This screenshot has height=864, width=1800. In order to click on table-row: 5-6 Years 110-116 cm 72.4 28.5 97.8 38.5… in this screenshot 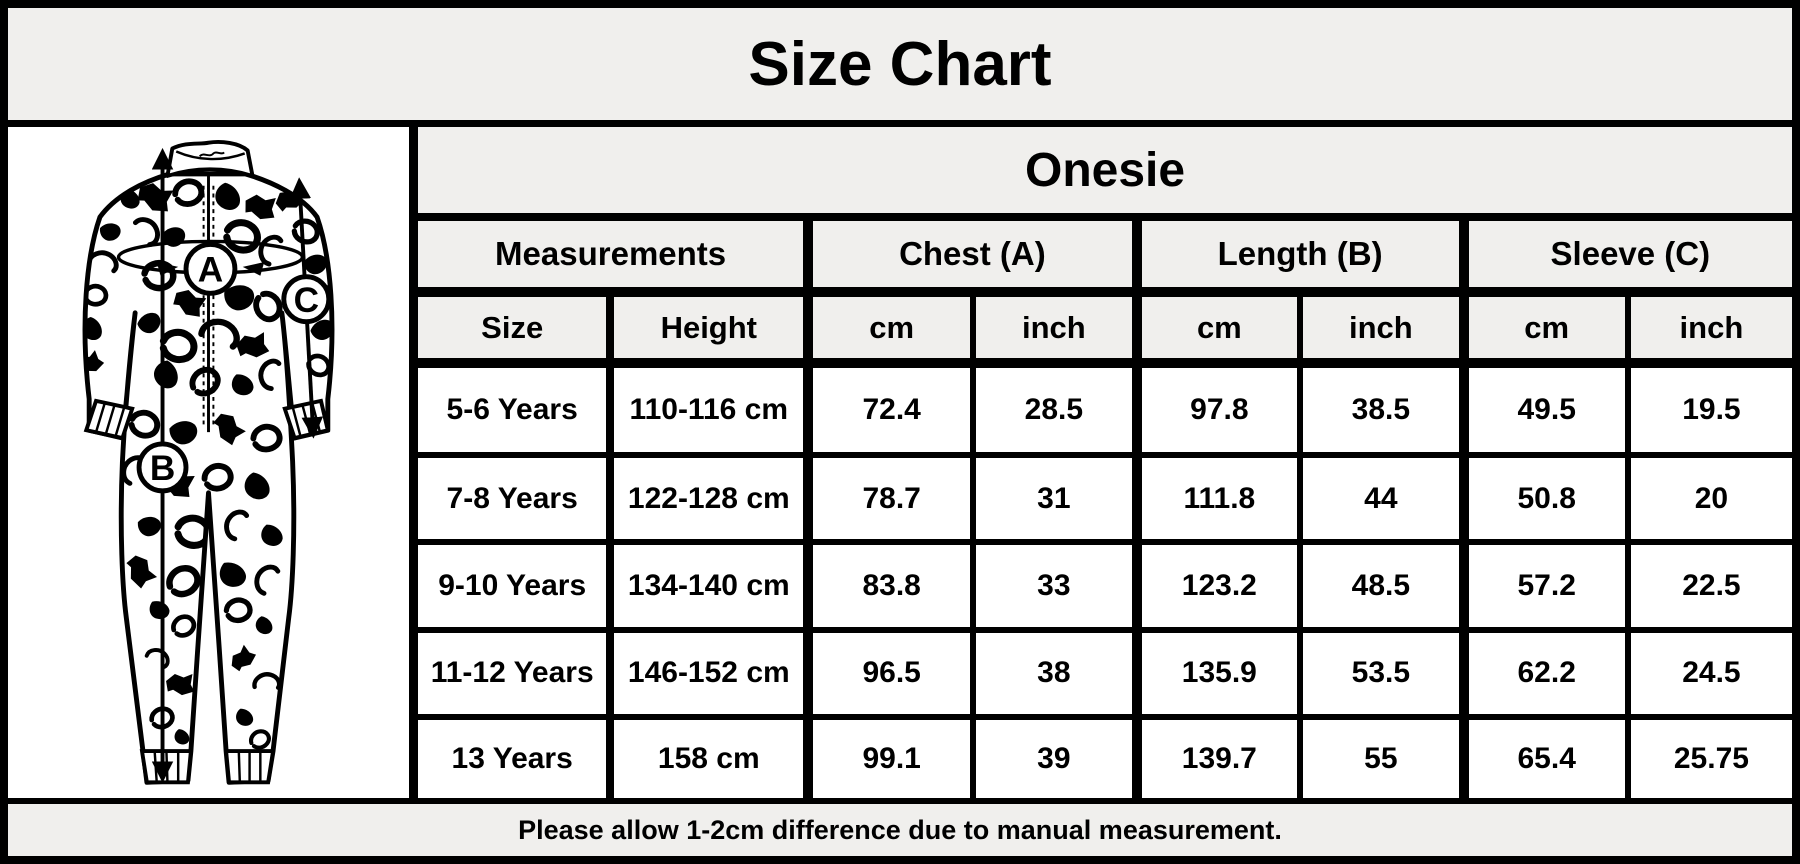, I will do `click(1105, 409)`.